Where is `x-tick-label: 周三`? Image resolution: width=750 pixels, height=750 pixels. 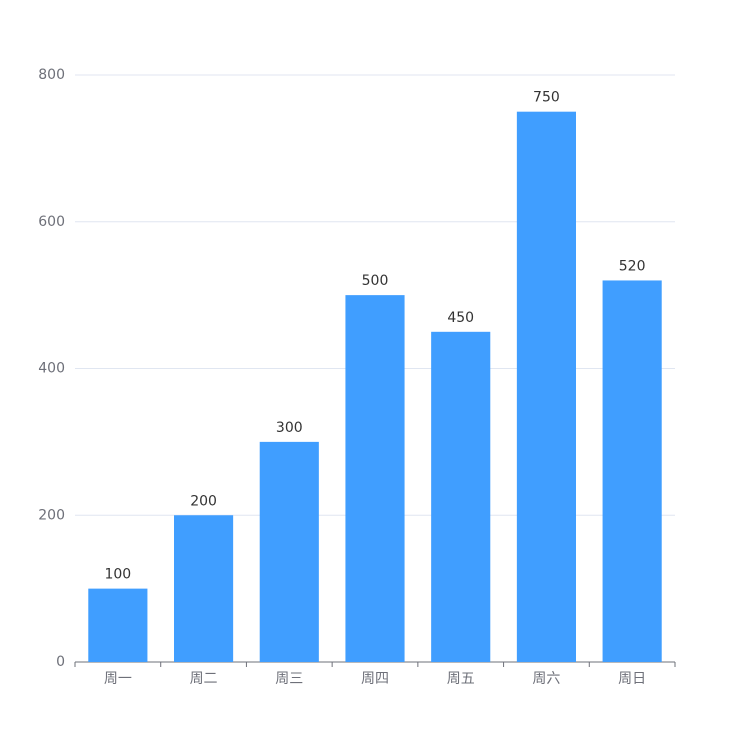 x-tick-label: 周三 is located at coordinates (289, 679).